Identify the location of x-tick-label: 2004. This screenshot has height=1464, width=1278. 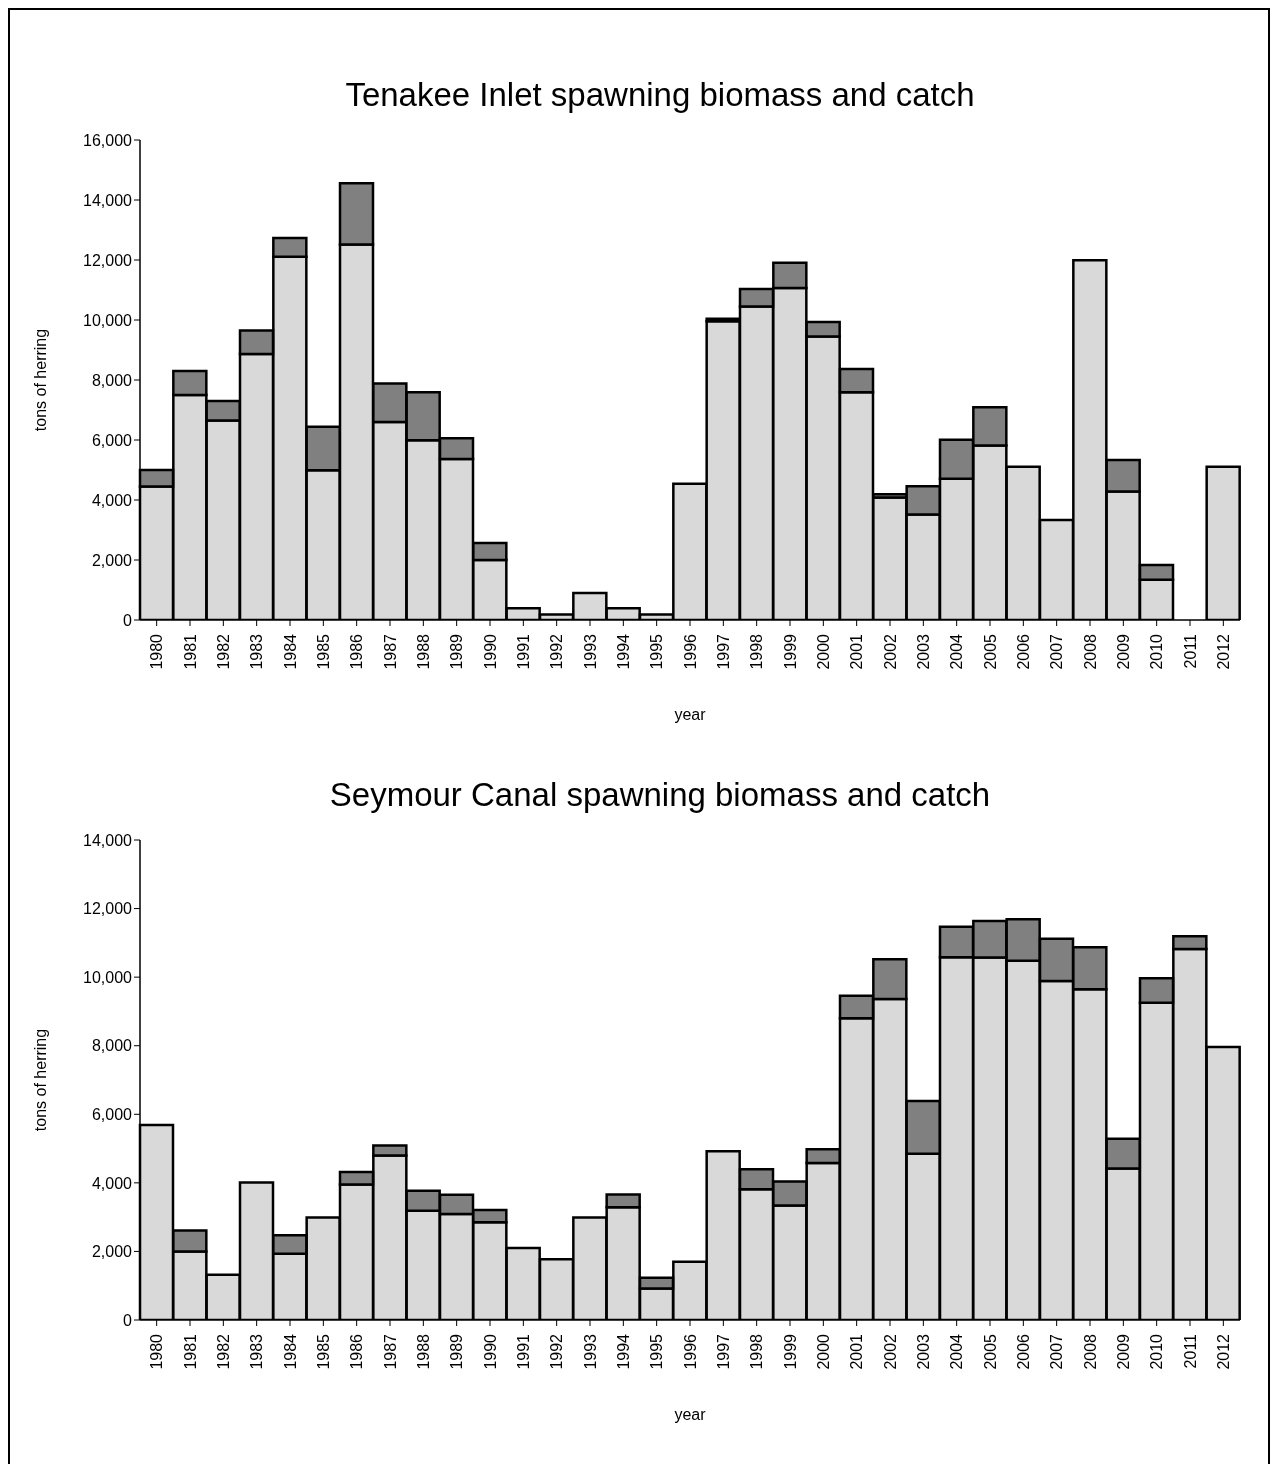
(957, 1351).